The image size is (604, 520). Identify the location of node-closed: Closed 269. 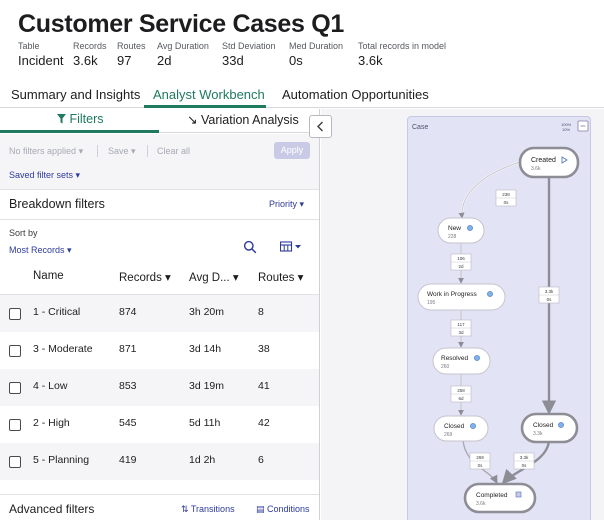
(461, 428).